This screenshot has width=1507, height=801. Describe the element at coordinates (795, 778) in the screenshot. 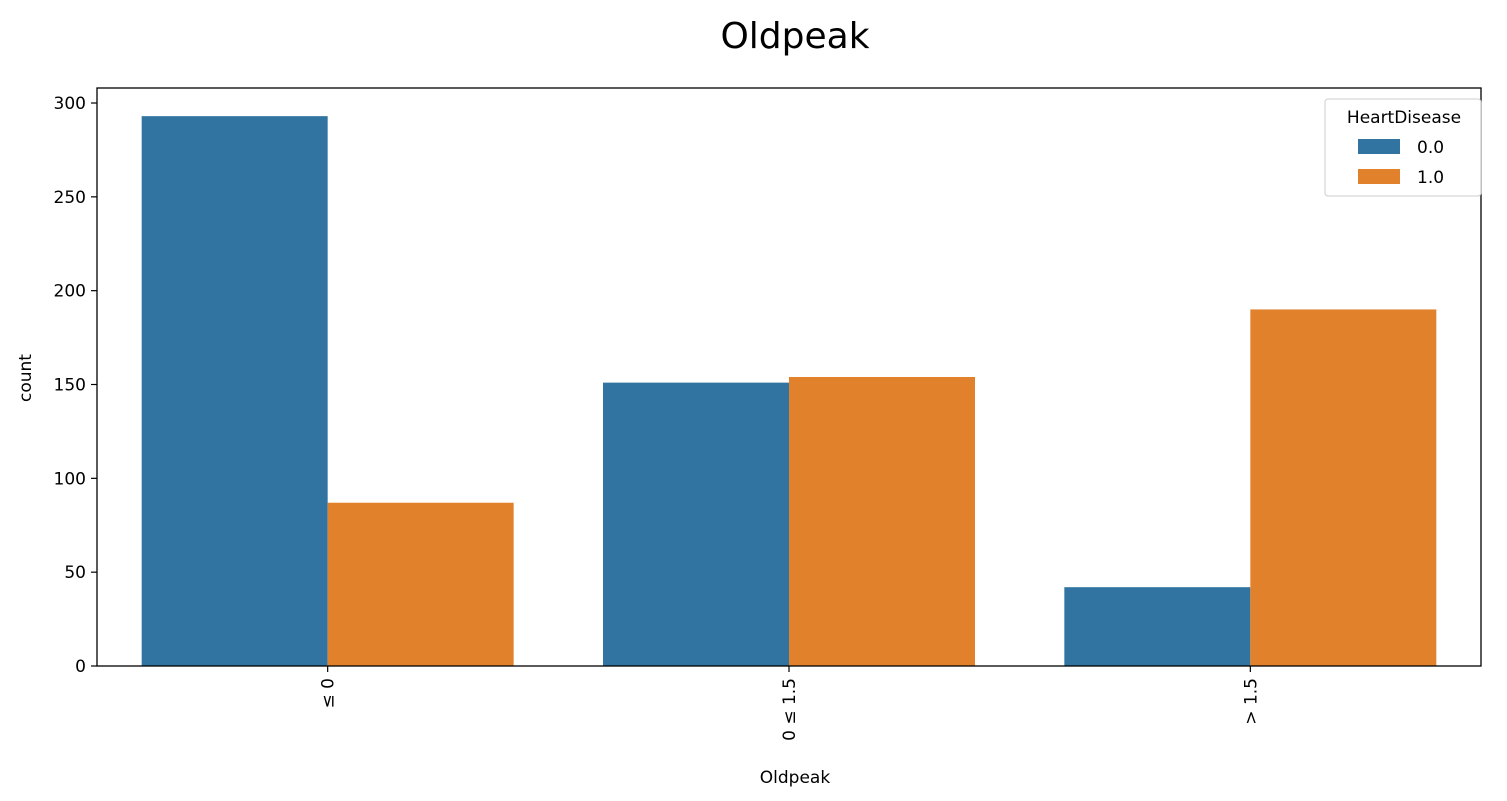

I see `x-axis-label: Oldpeak` at that location.